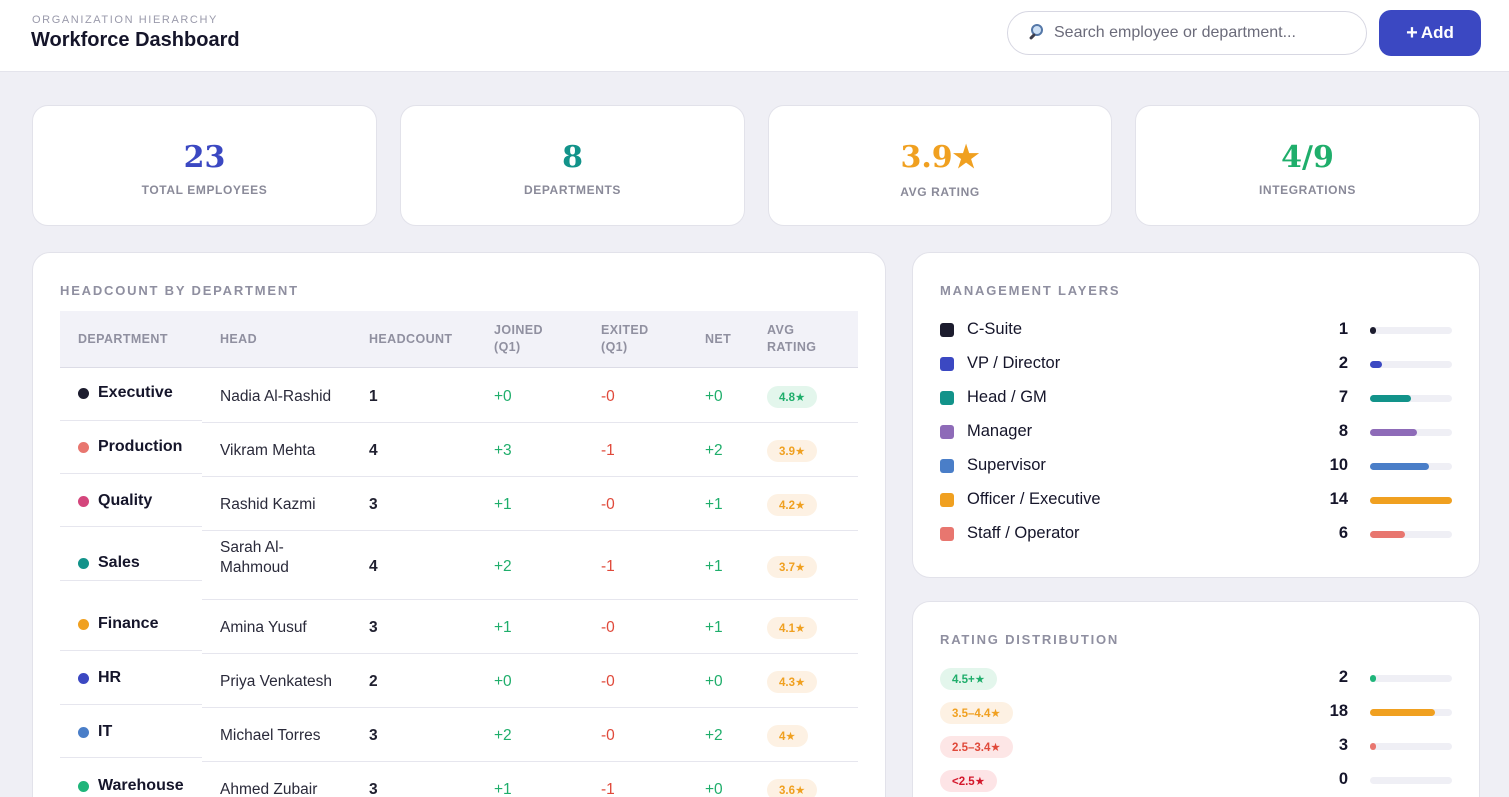 The width and height of the screenshot is (1509, 797). I want to click on col-head: HEAD, so click(239, 339).